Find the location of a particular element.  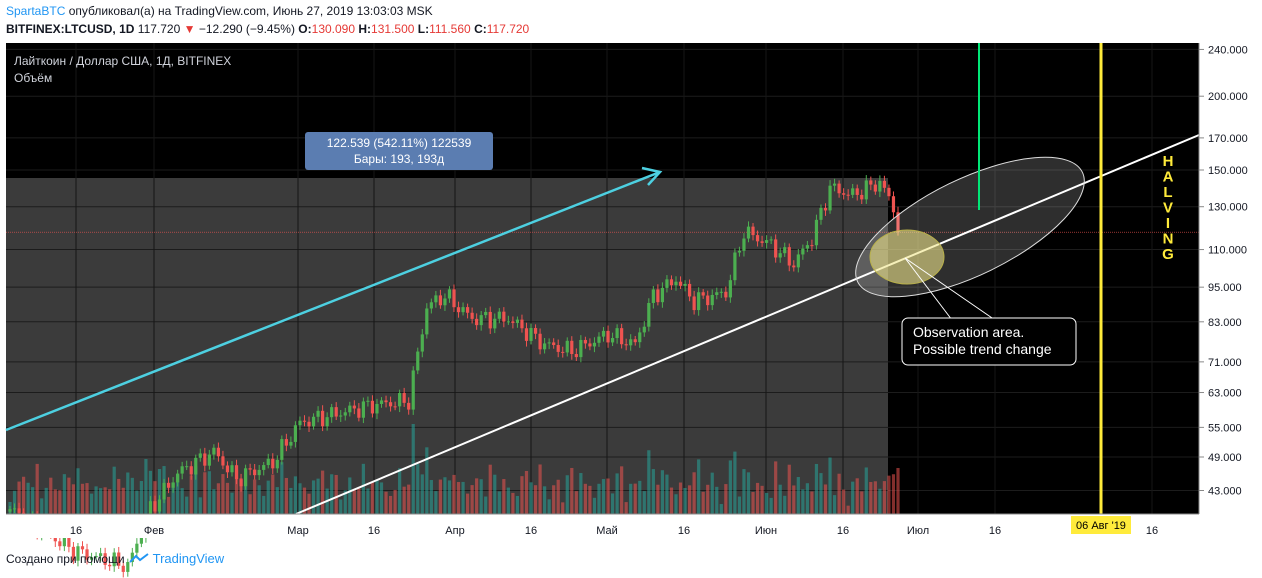

created-with-text: Создано при помощи is located at coordinates (65, 558).